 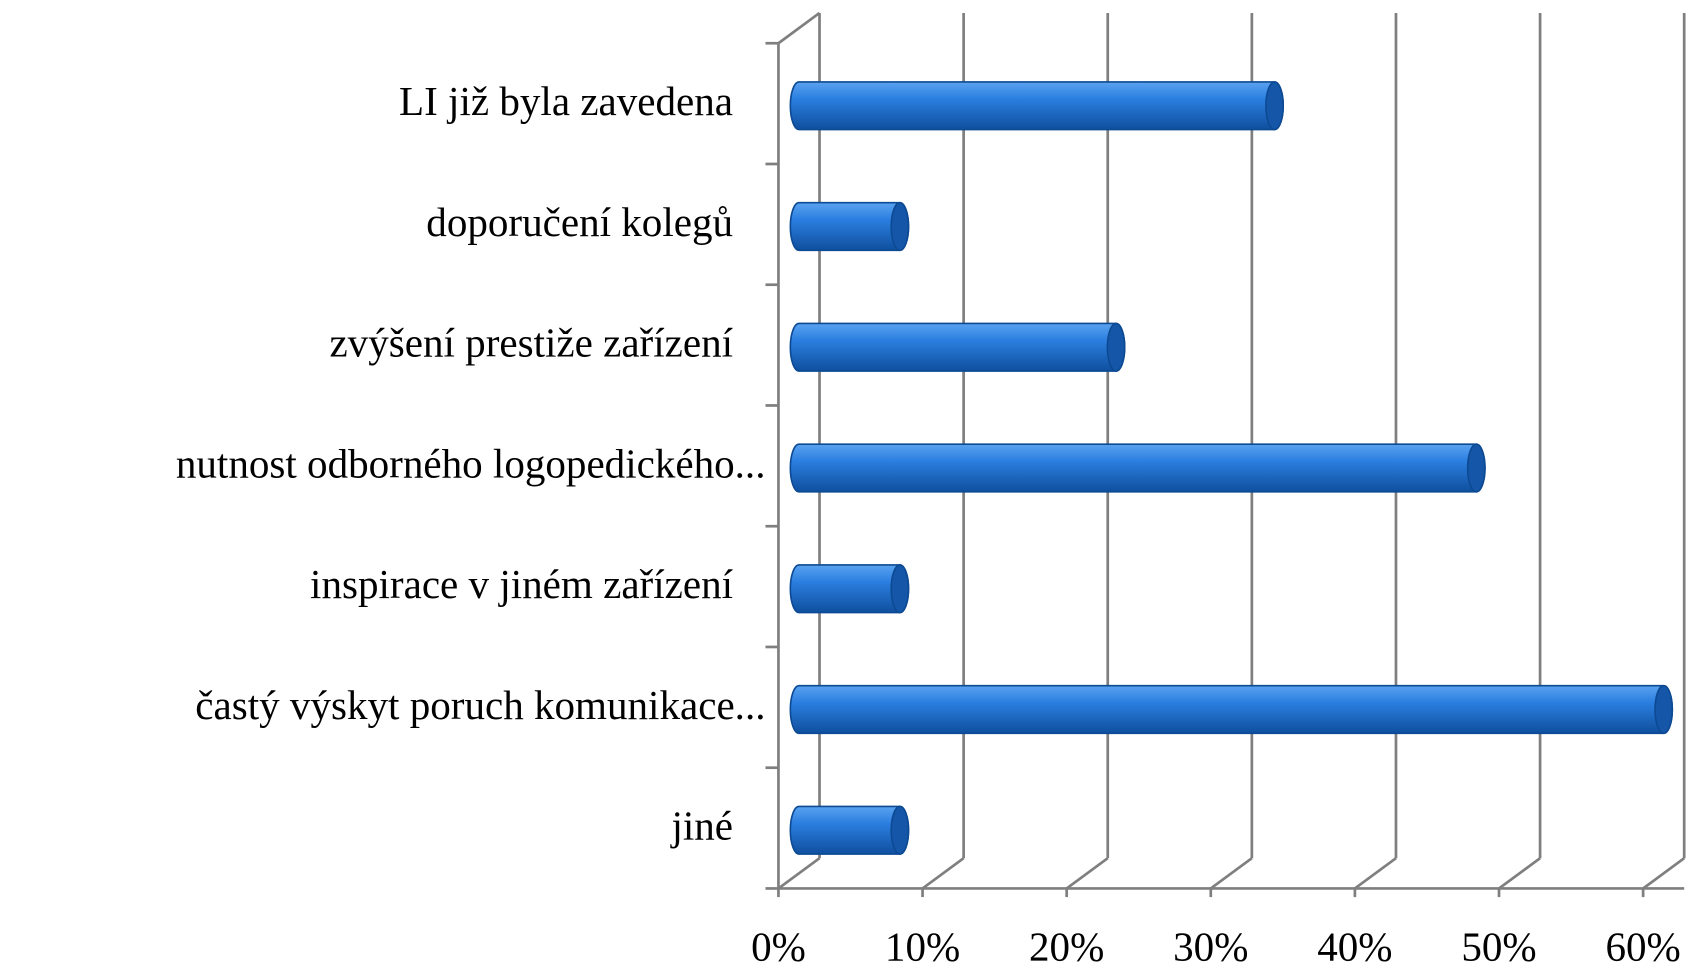 I want to click on category-label: LI již byla zavedena, so click(x=566, y=101).